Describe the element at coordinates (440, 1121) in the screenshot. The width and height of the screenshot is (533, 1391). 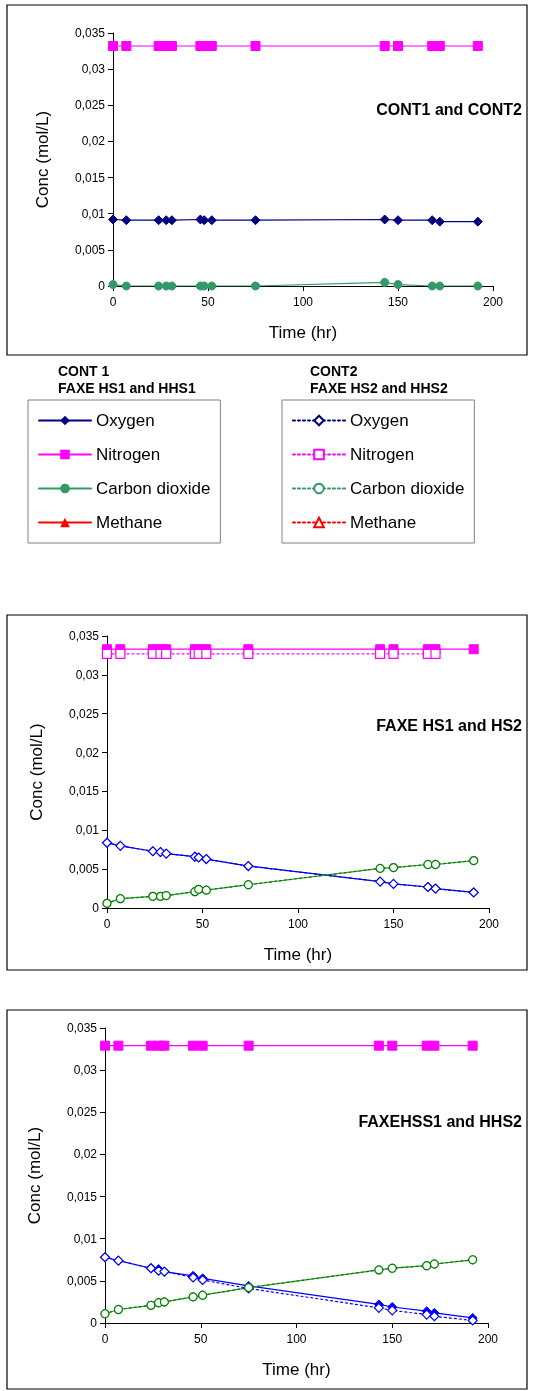
I see `text: FAXEHSS1 and HHS2` at that location.